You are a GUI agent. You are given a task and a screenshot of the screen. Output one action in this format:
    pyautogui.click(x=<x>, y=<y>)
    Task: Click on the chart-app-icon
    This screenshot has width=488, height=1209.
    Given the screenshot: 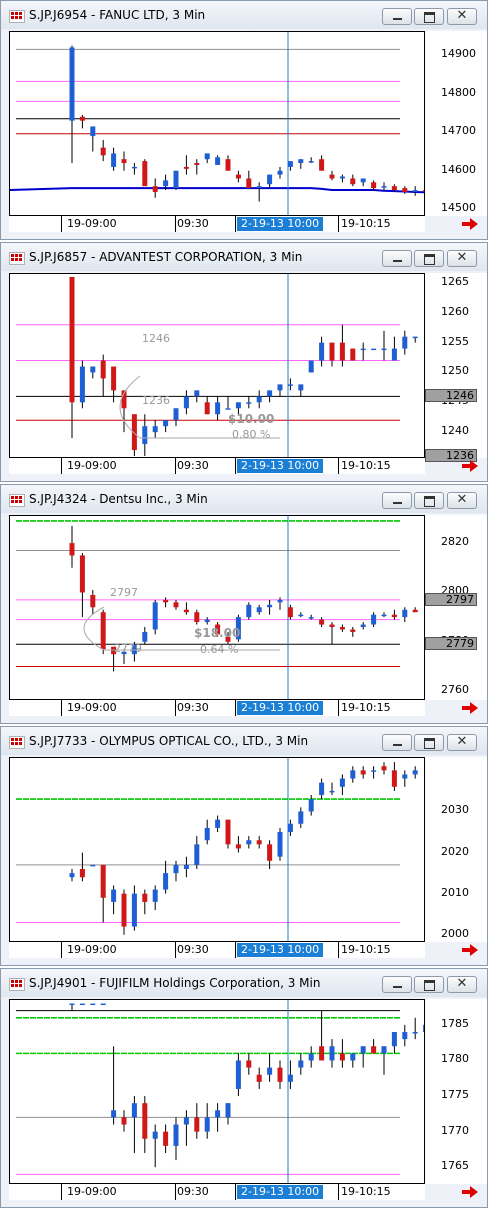 What is the action you would take?
    pyautogui.click(x=17, y=742)
    